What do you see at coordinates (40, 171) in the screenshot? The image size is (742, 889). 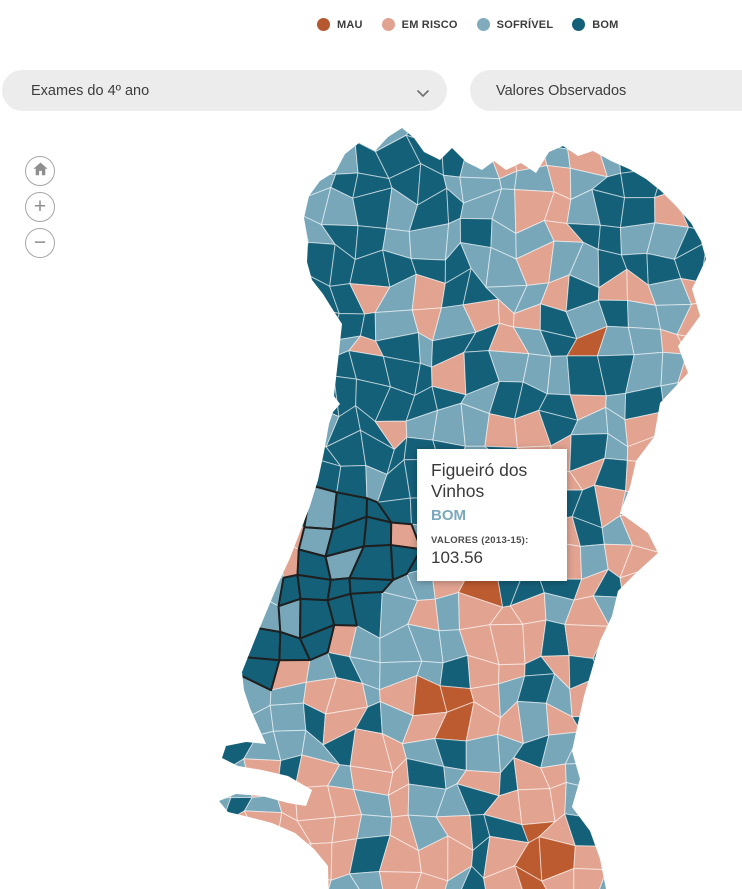 I see `home-button` at bounding box center [40, 171].